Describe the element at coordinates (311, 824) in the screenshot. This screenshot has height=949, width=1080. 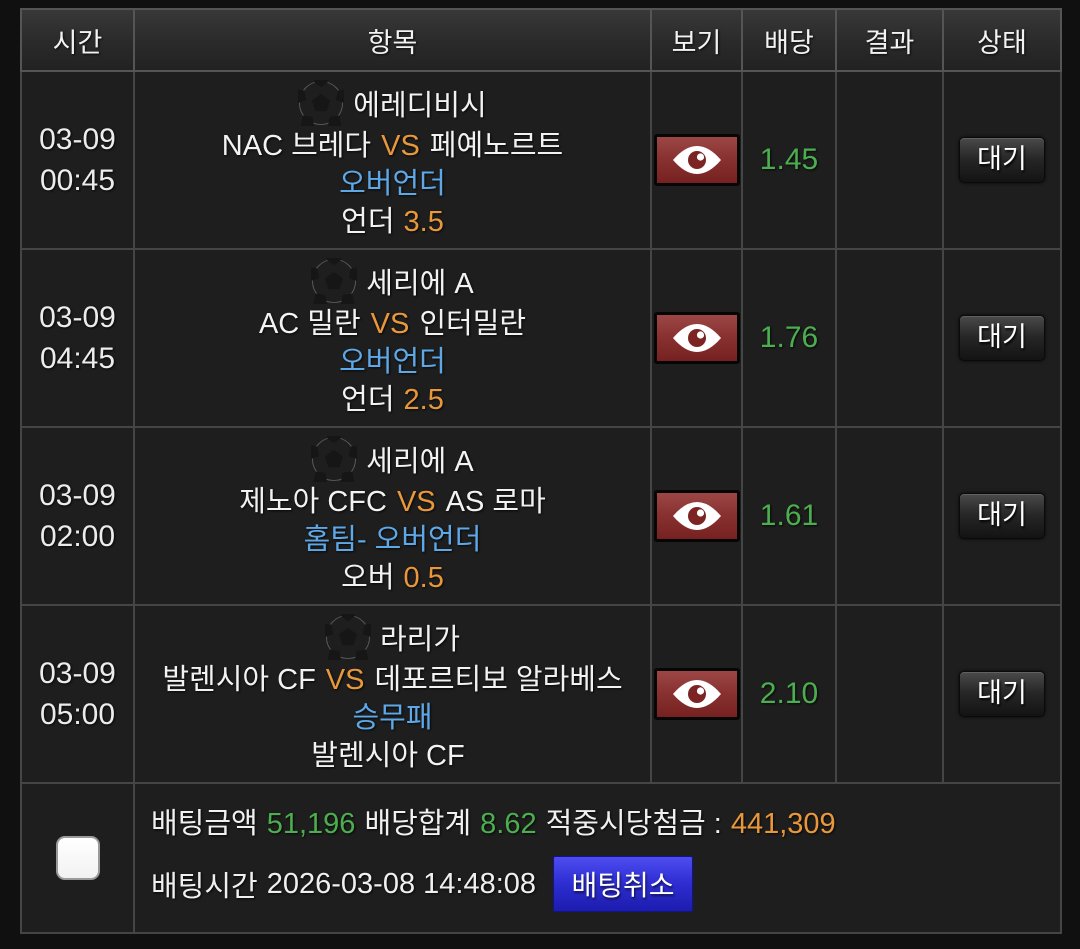
I see `bet-amount-value: 51,196` at that location.